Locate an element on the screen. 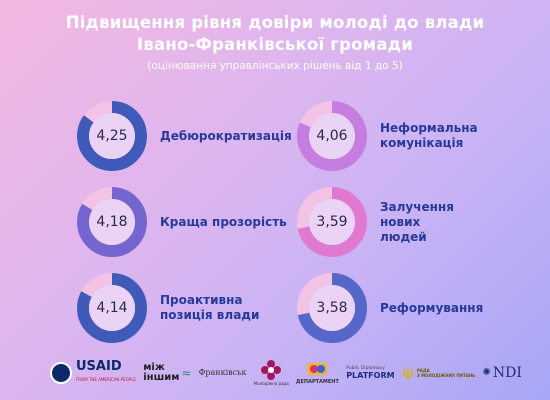  usaid-tagline: FROM THE AMERICAN PEOPLE is located at coordinates (106, 379).